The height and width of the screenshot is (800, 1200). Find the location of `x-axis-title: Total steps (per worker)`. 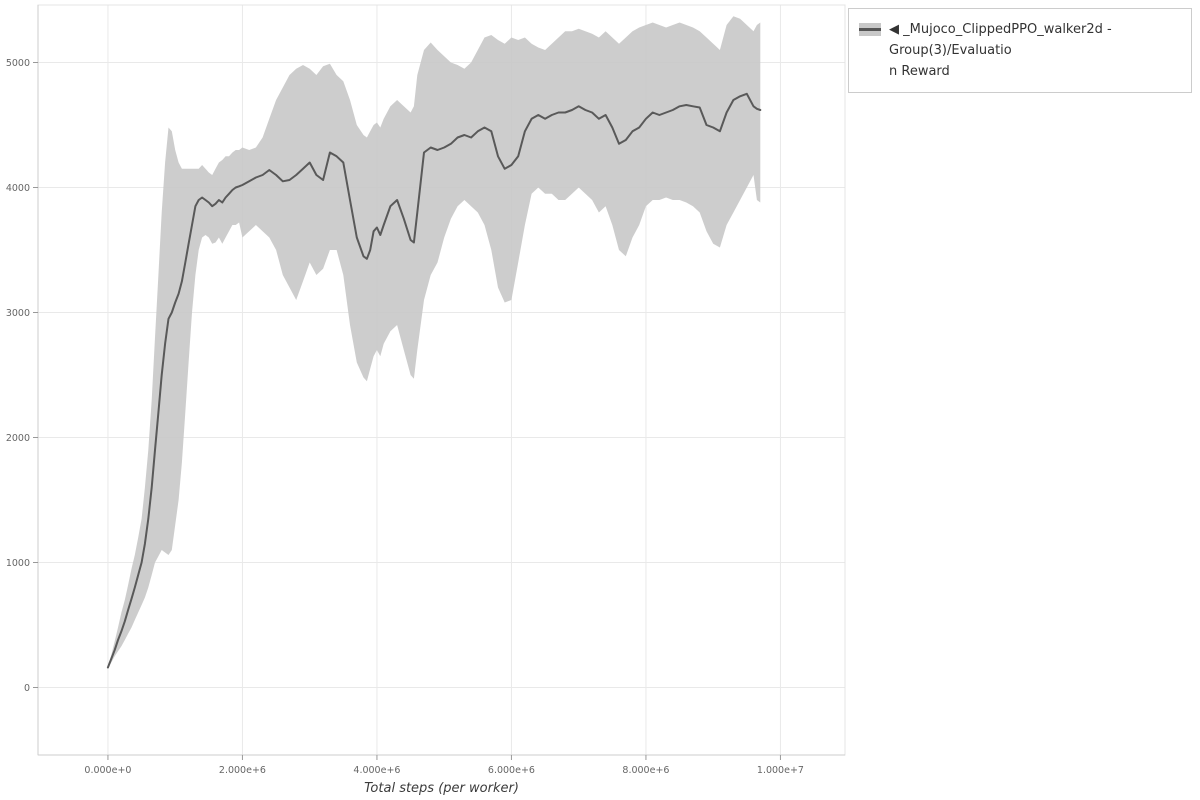

x-axis-title: Total steps (per worker) is located at coordinates (441, 788).